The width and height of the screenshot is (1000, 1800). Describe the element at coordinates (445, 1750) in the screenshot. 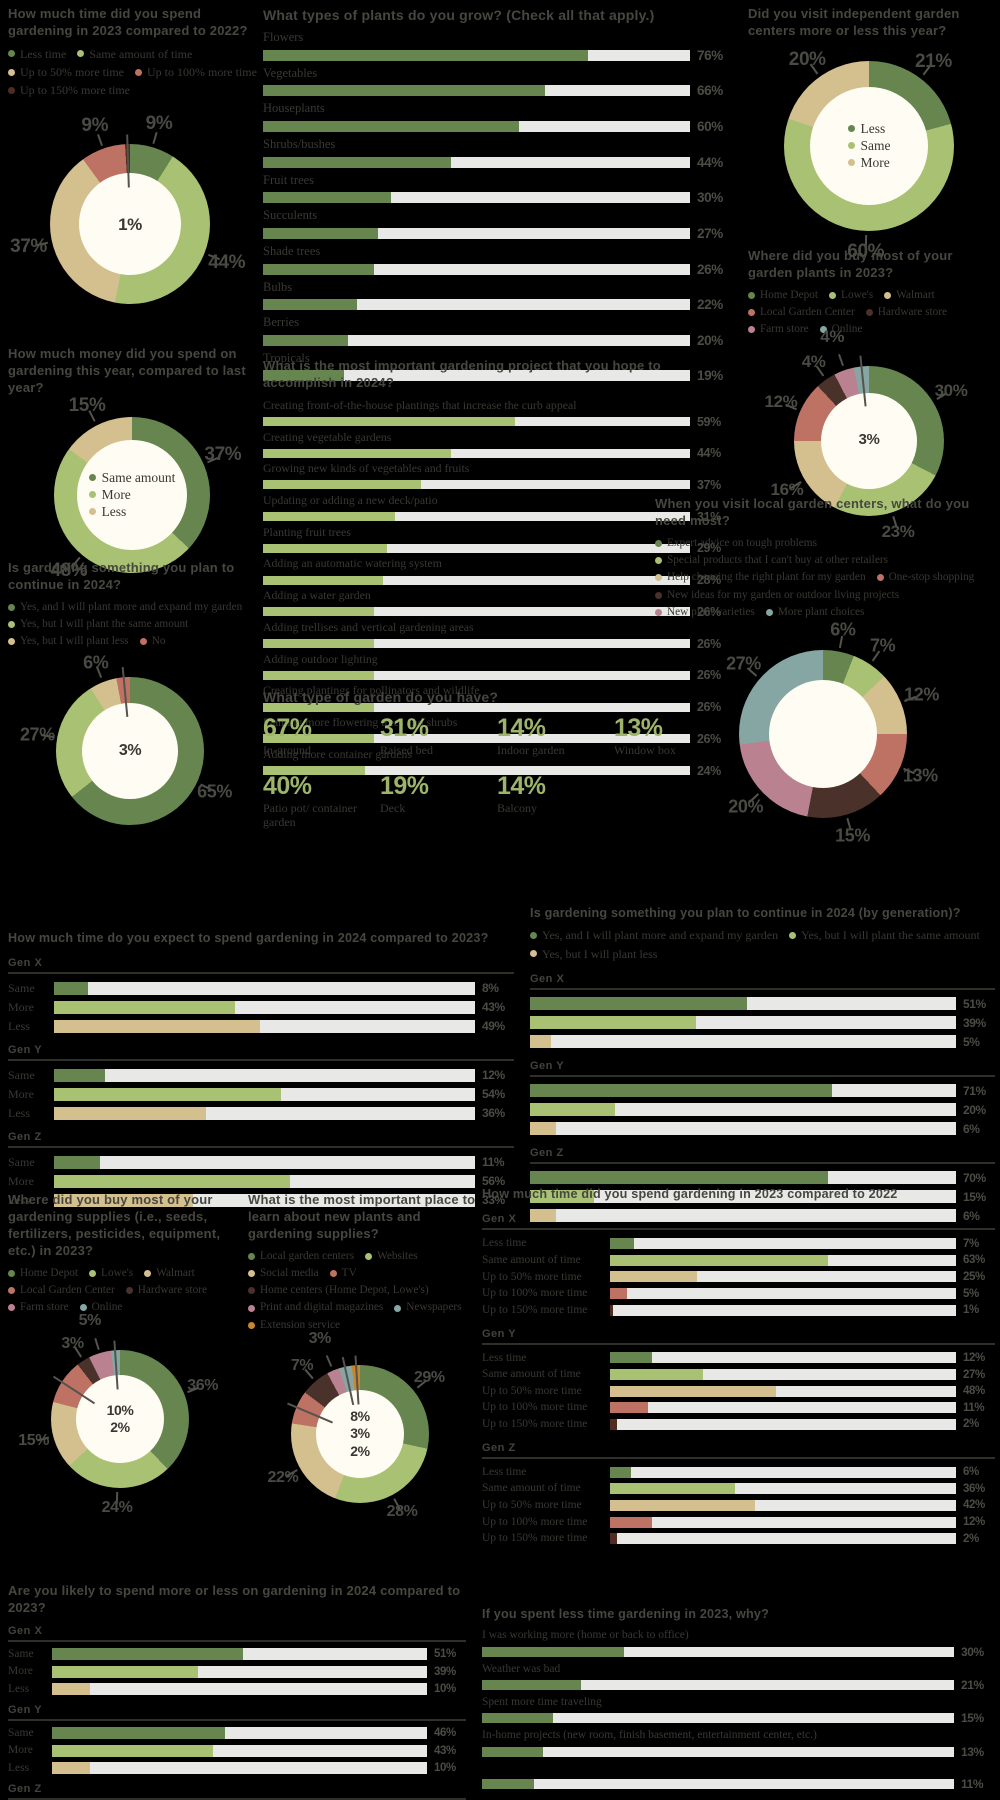

I see `bar-value: 43%` at that location.